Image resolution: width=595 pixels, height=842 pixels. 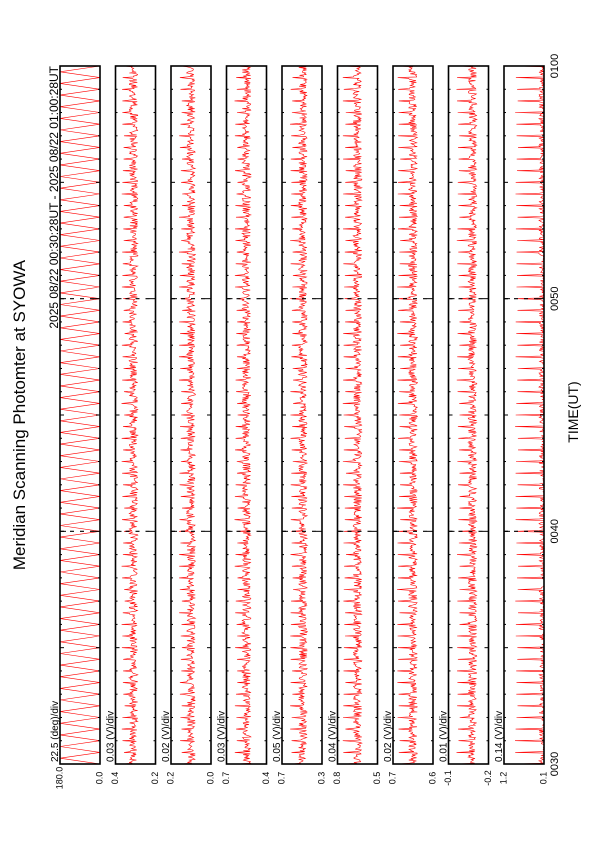 I want to click on panel-channel-8: 0.1 1.2 0.14 (V)/div, so click(x=521, y=425).